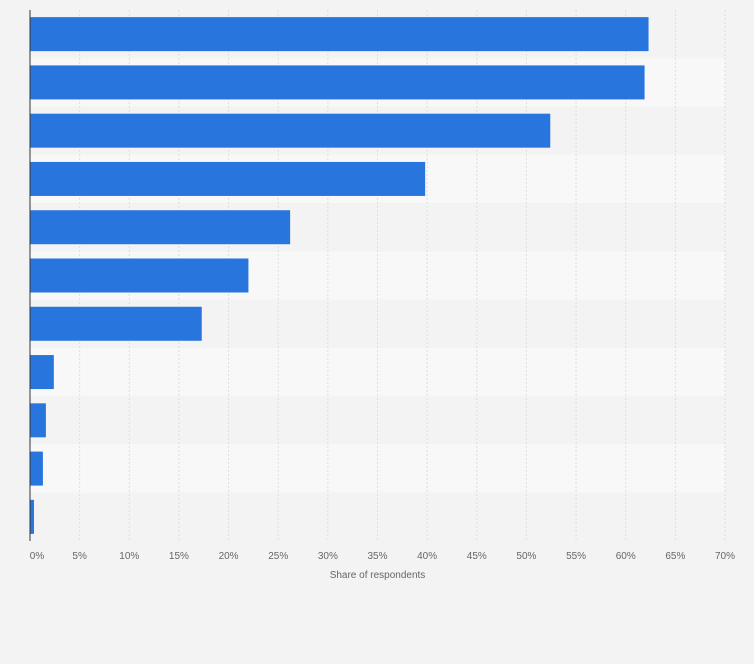 The width and height of the screenshot is (754, 664). Describe the element at coordinates (179, 556) in the screenshot. I see `x-tick-label: 15%` at that location.